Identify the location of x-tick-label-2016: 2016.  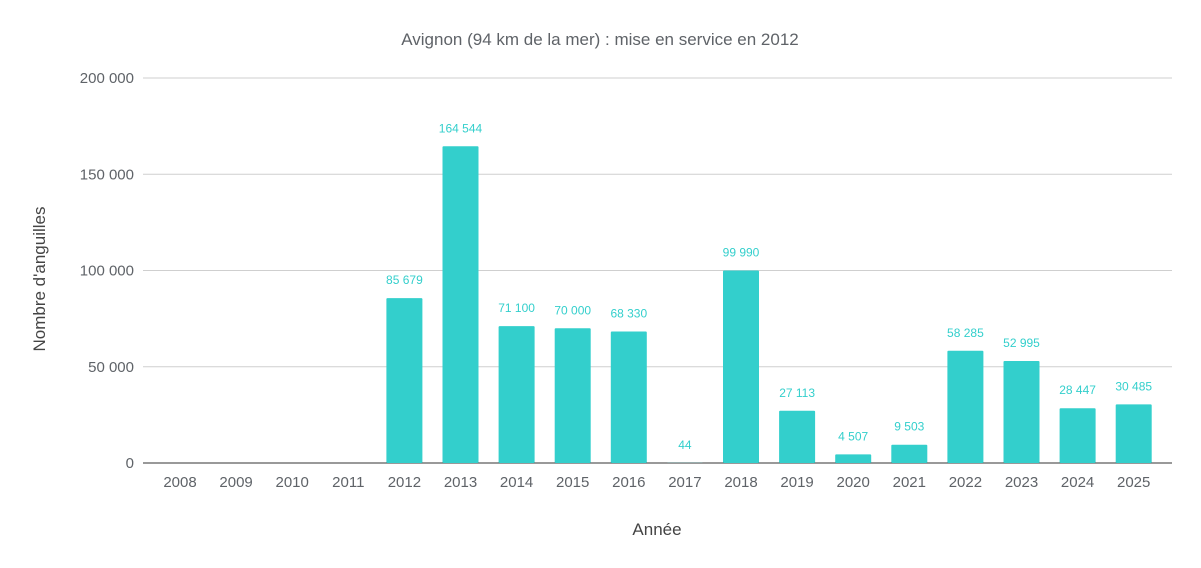
(628, 482).